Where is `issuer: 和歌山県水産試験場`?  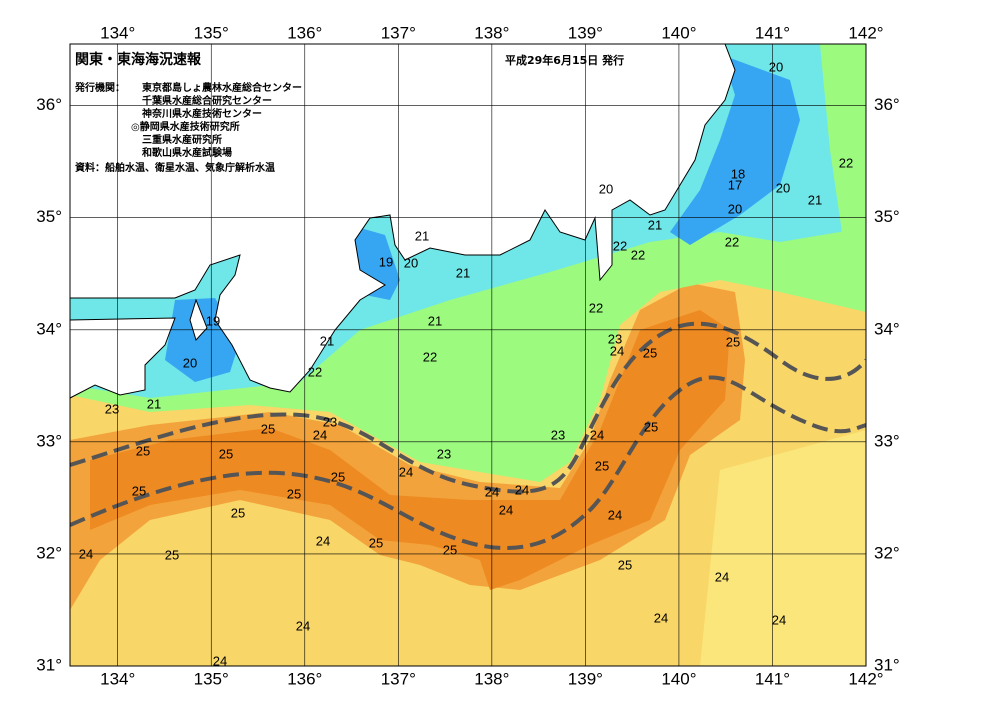
issuer: 和歌山県水産試験場 is located at coordinates (186, 152).